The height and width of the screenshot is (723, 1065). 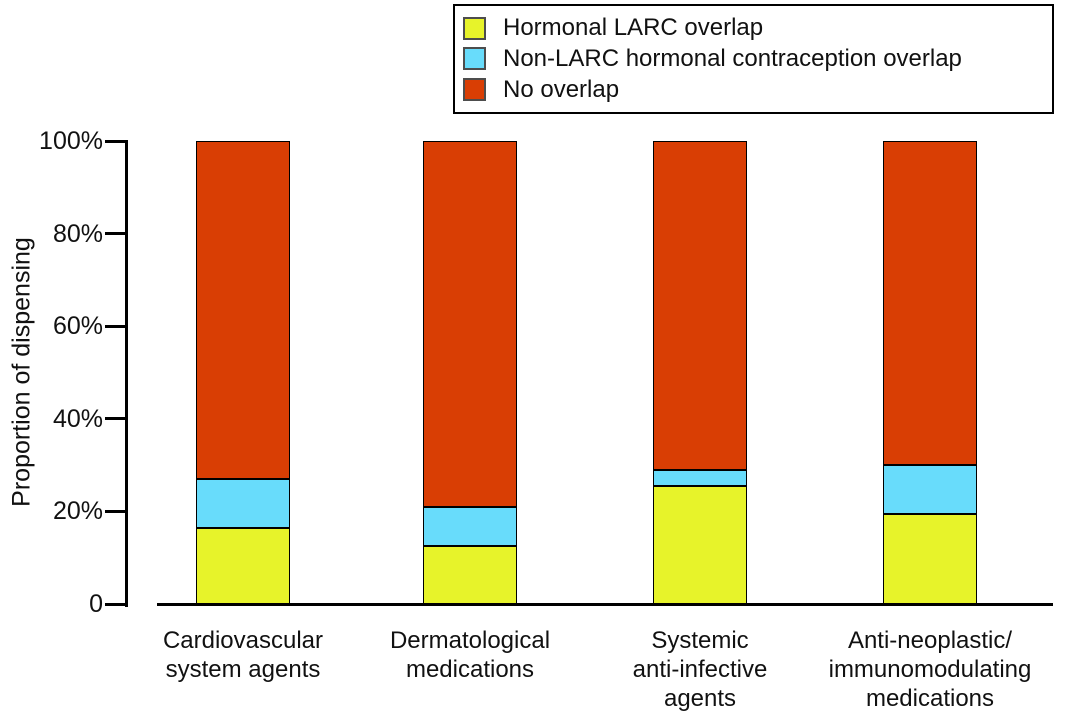 I want to click on bar-segment-2-no-overlap, so click(x=470, y=324).